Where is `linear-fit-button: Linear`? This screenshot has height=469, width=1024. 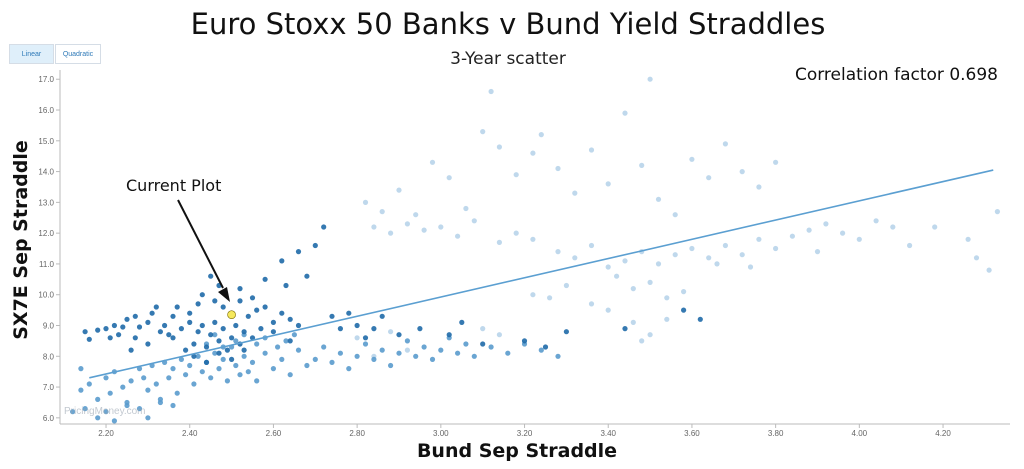 linear-fit-button: Linear is located at coordinates (31, 54).